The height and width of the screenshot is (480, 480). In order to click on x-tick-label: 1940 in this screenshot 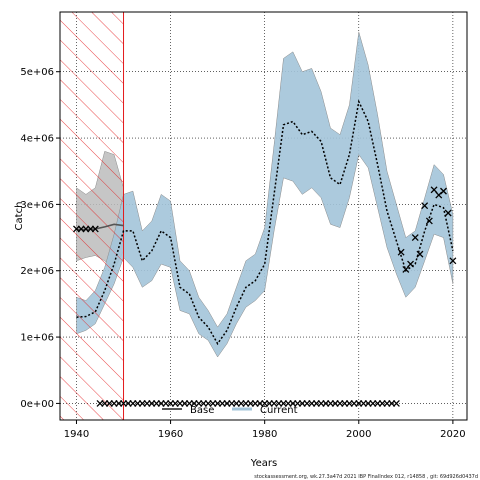, I will do `click(76, 434)`.